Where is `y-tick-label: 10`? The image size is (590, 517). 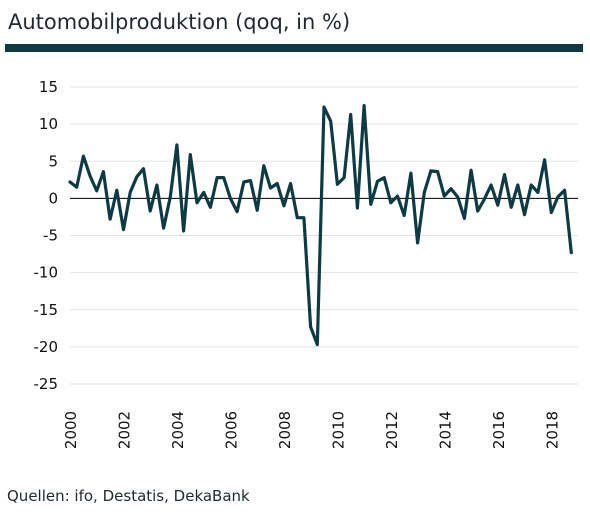
y-tick-label: 10 is located at coordinates (48, 124).